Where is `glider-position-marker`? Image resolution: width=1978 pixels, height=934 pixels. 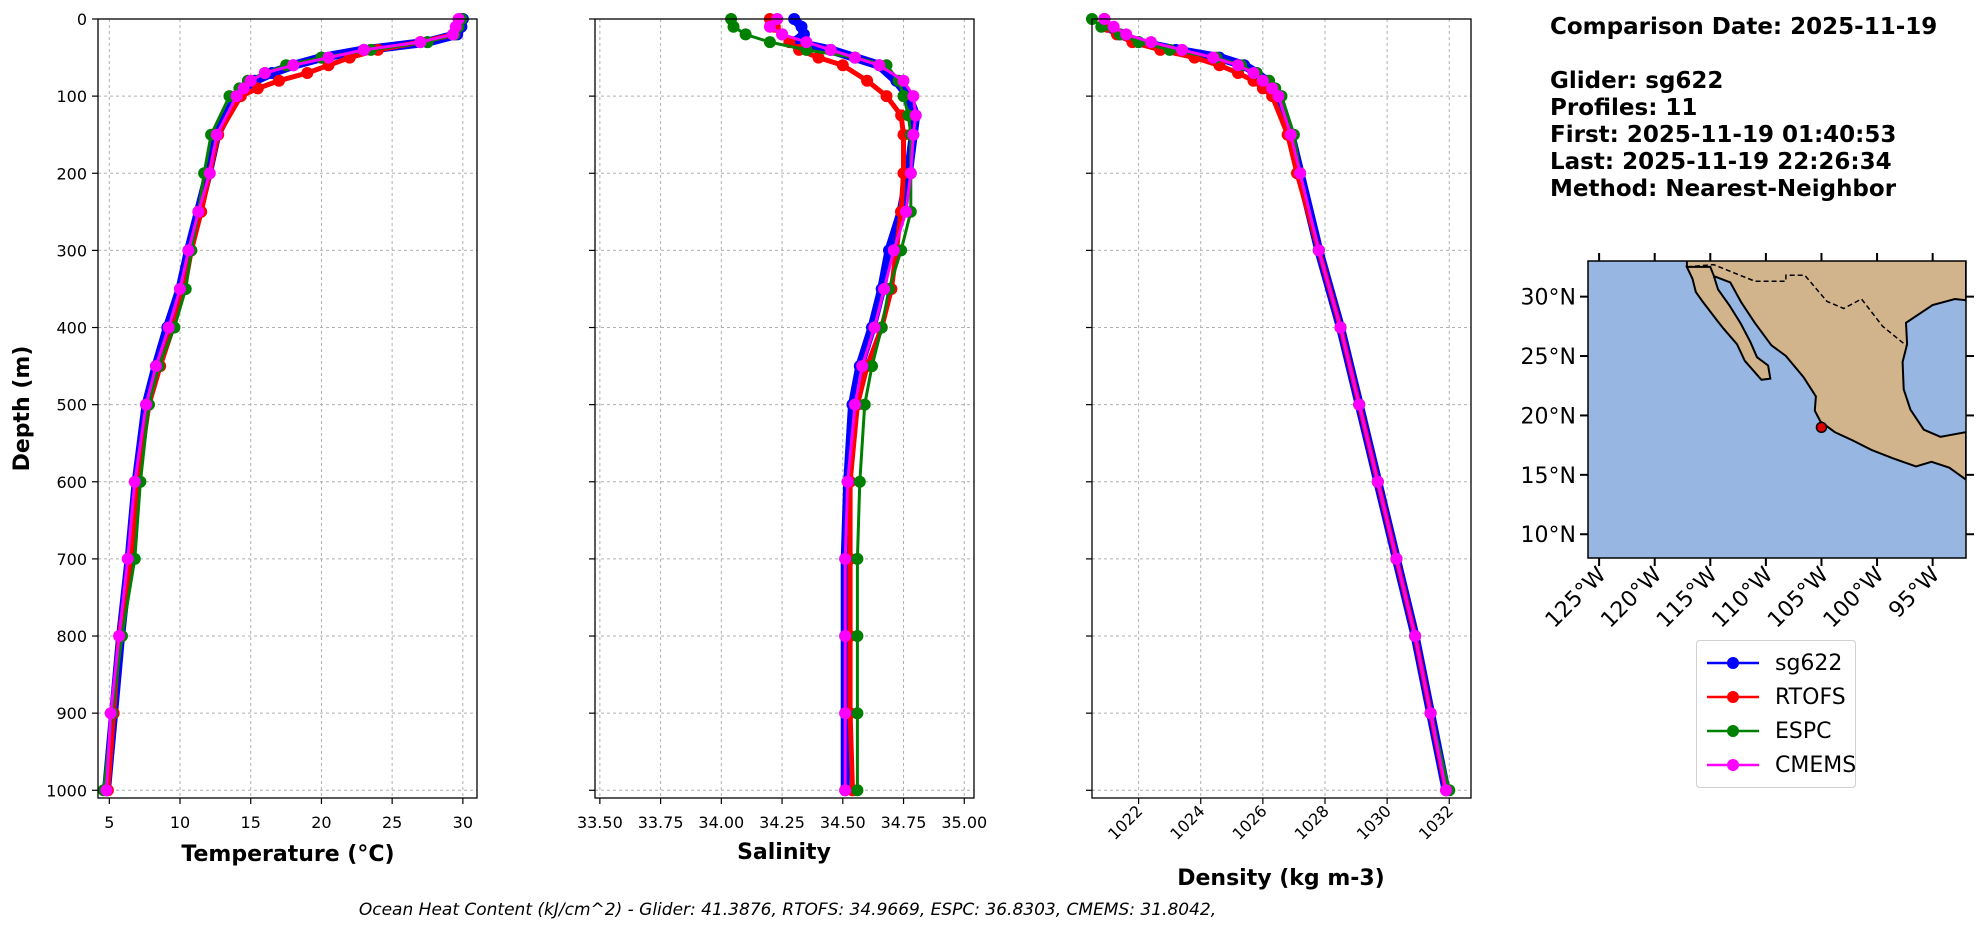 glider-position-marker is located at coordinates (1821, 427).